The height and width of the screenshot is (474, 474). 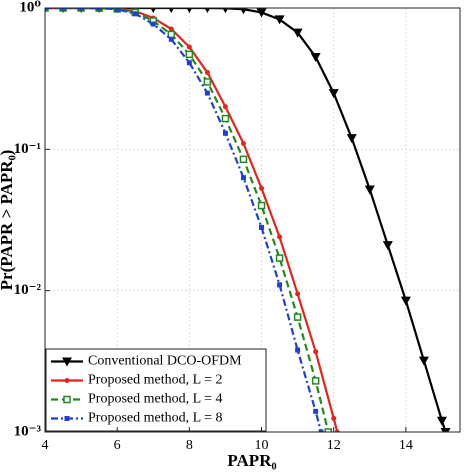 I want to click on y-tick-label: 10⁻³, so click(x=28, y=431).